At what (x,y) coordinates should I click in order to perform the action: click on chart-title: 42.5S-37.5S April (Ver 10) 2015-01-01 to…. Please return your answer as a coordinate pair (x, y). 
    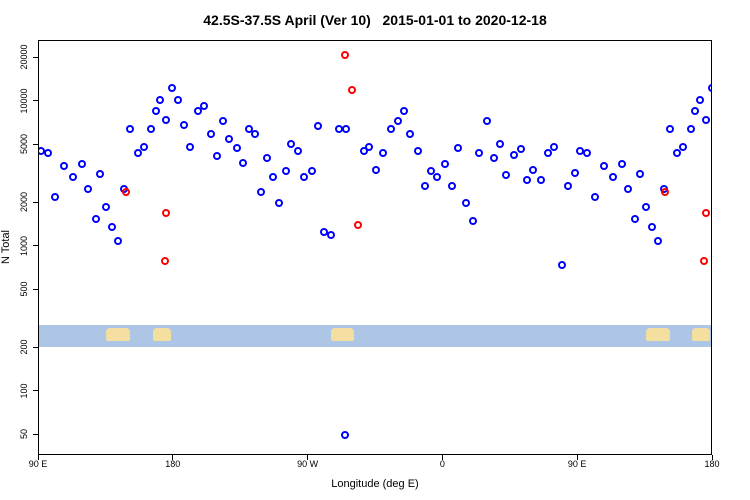
    Looking at the image, I should click on (375, 20).